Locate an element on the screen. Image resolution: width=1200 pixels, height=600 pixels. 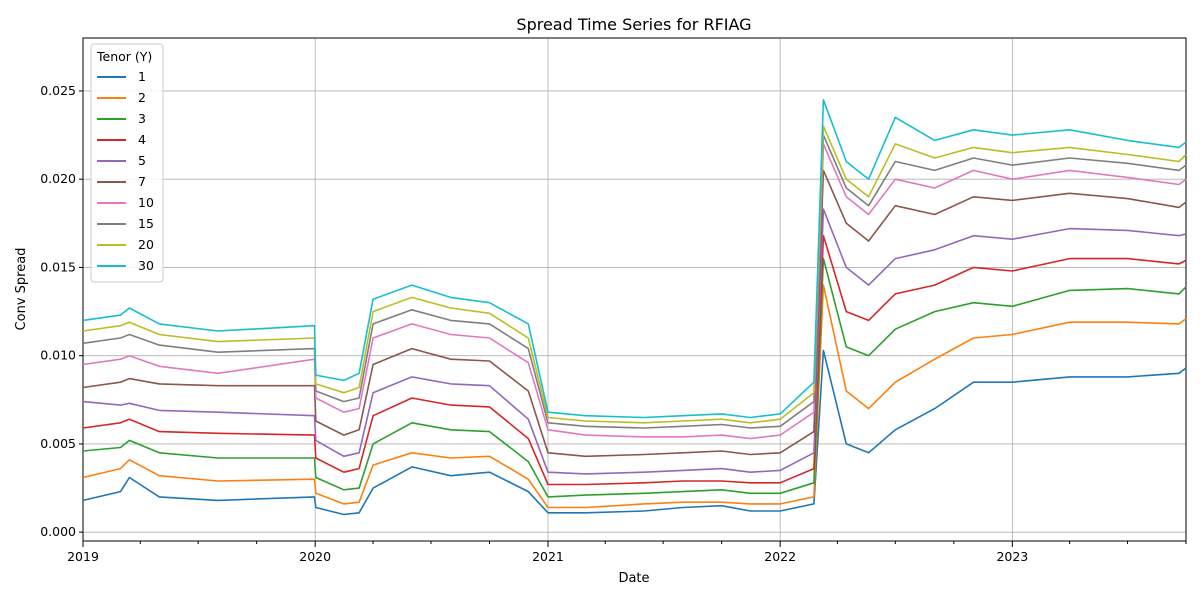
legend-label: 30 is located at coordinates (146, 265).